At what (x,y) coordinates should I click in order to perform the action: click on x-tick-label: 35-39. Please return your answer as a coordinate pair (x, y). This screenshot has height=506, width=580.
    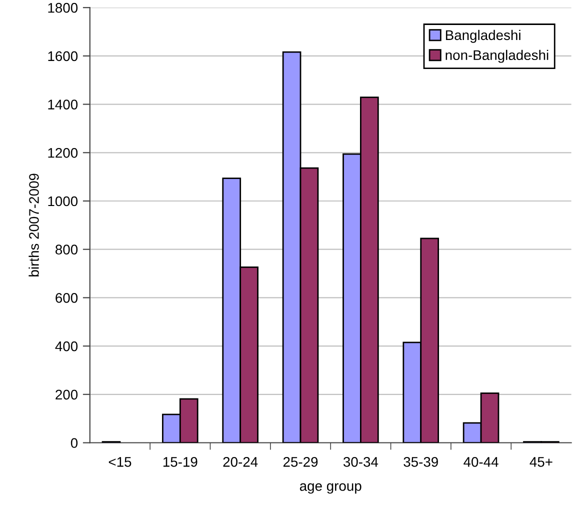
    Looking at the image, I should click on (421, 462).